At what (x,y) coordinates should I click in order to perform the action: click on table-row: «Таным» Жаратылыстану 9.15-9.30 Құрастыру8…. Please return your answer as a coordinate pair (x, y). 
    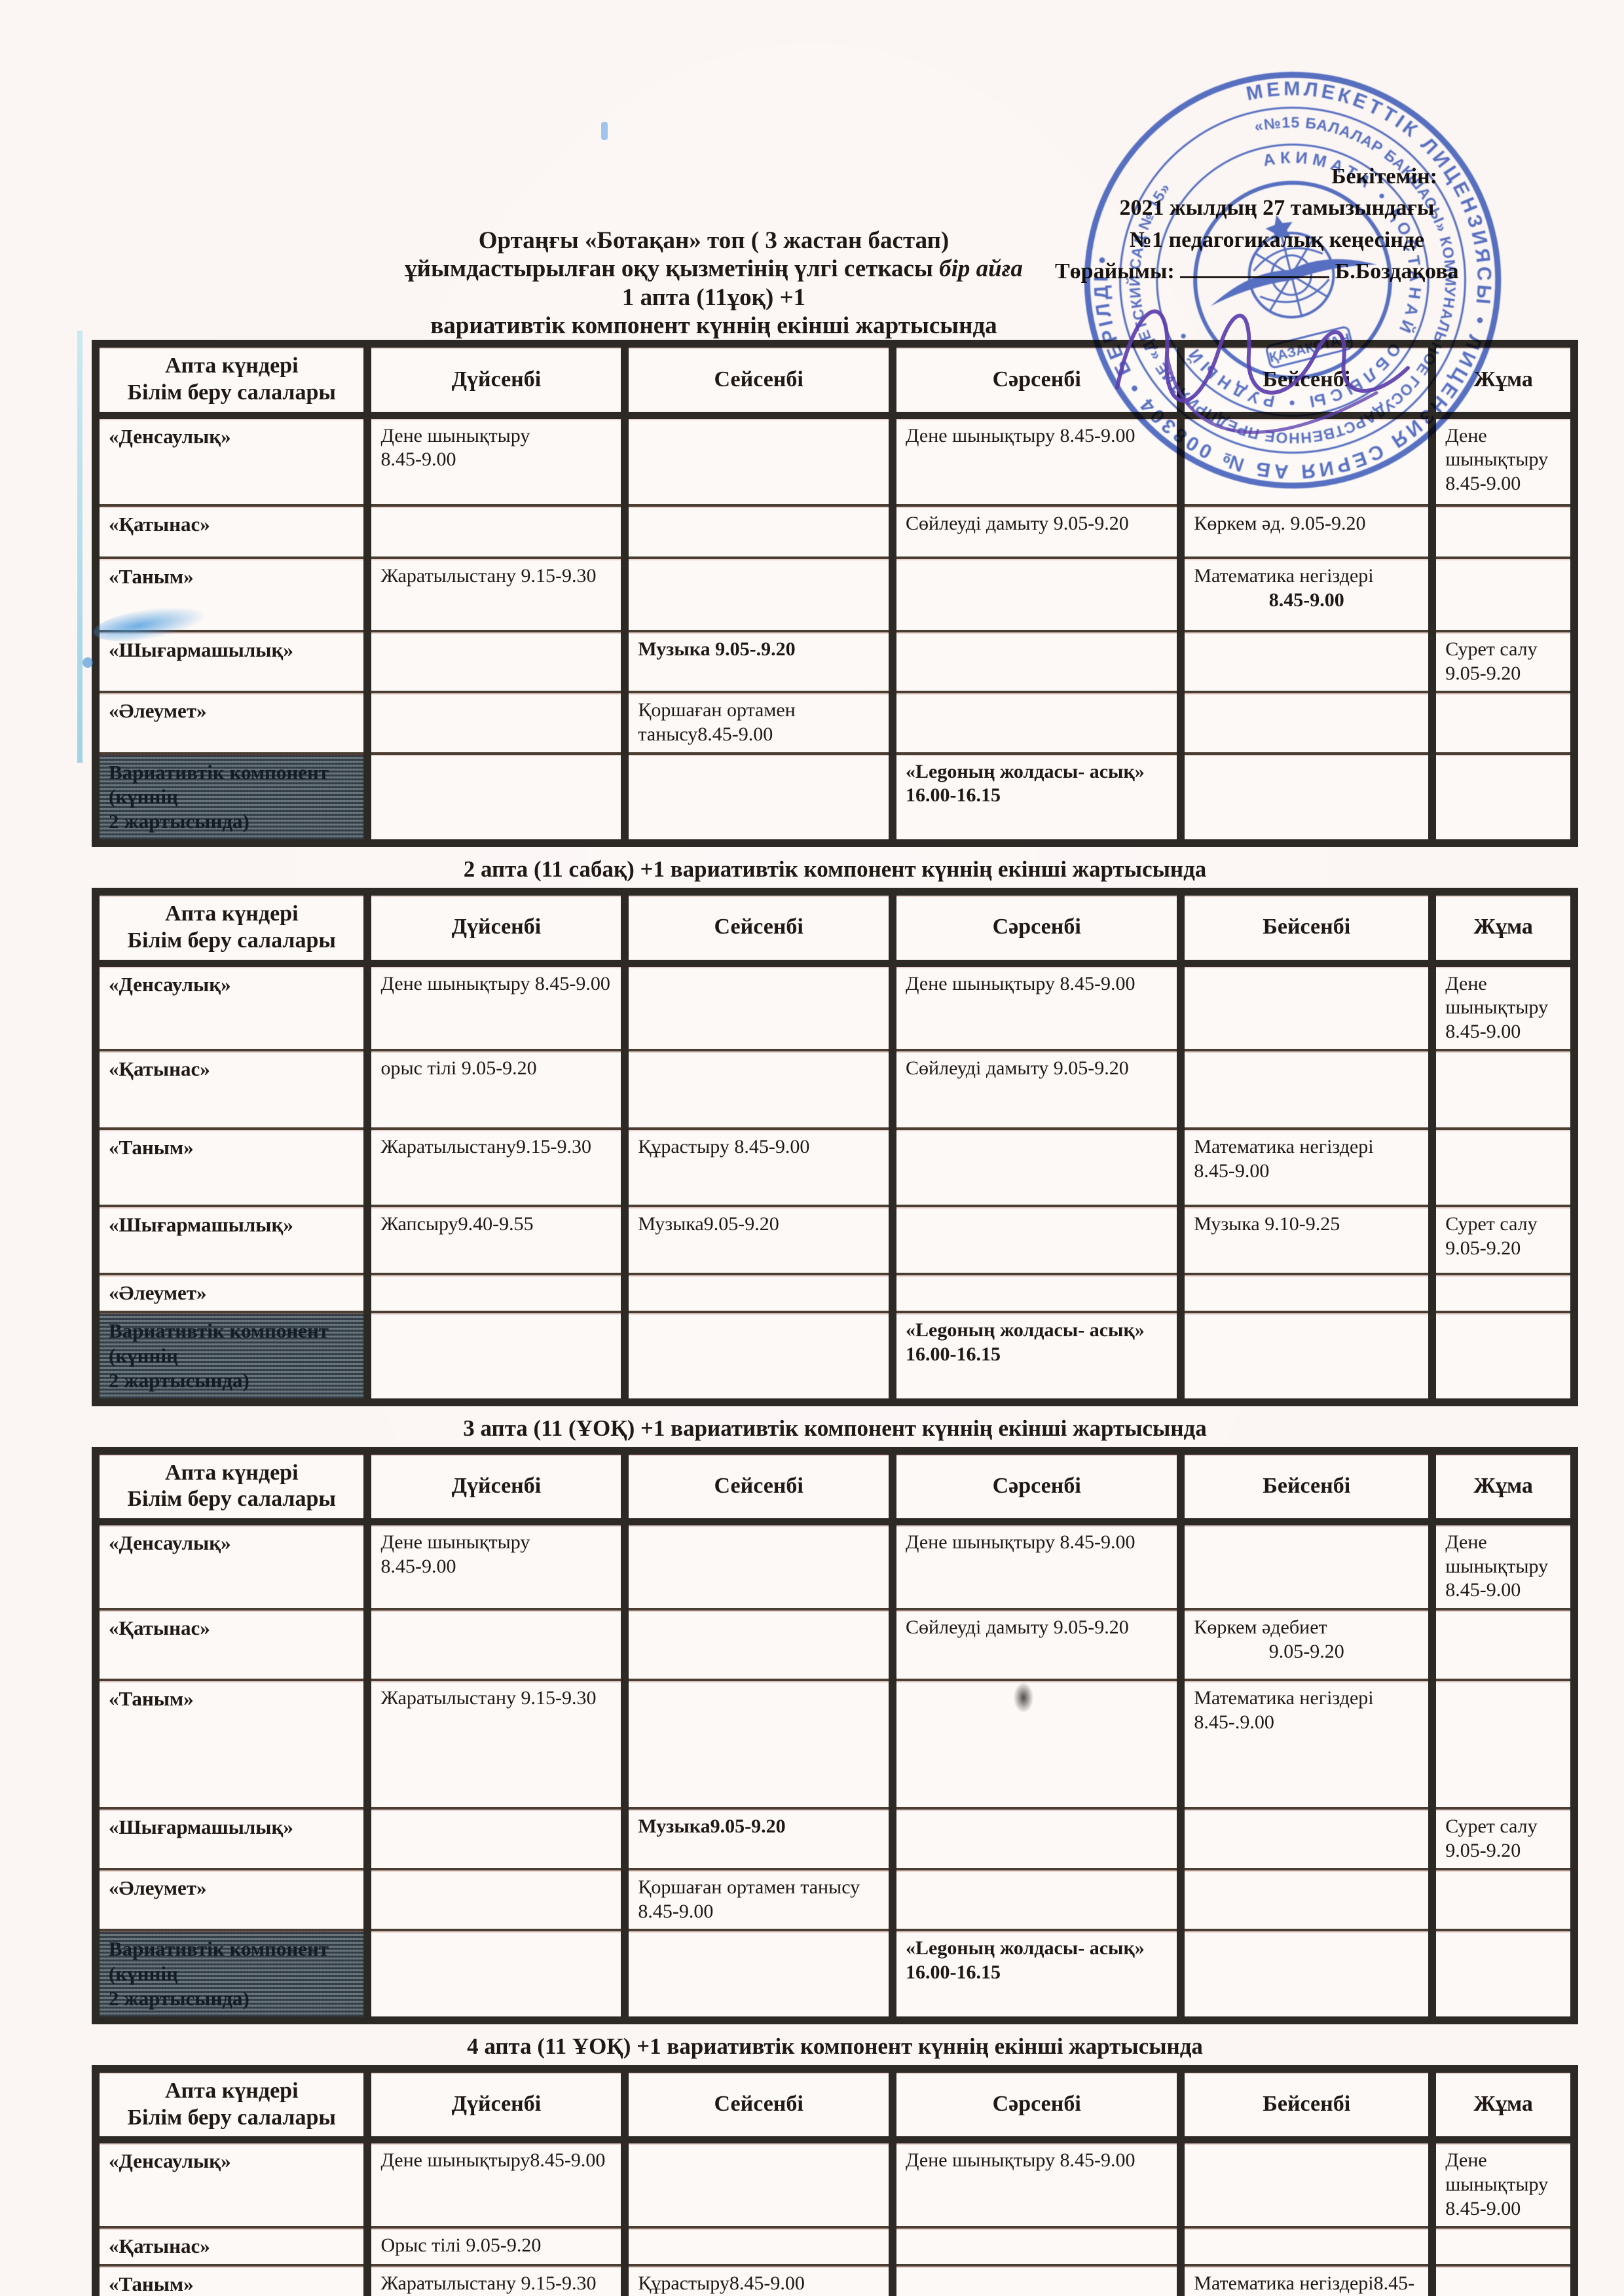
    Looking at the image, I should click on (834, 2280).